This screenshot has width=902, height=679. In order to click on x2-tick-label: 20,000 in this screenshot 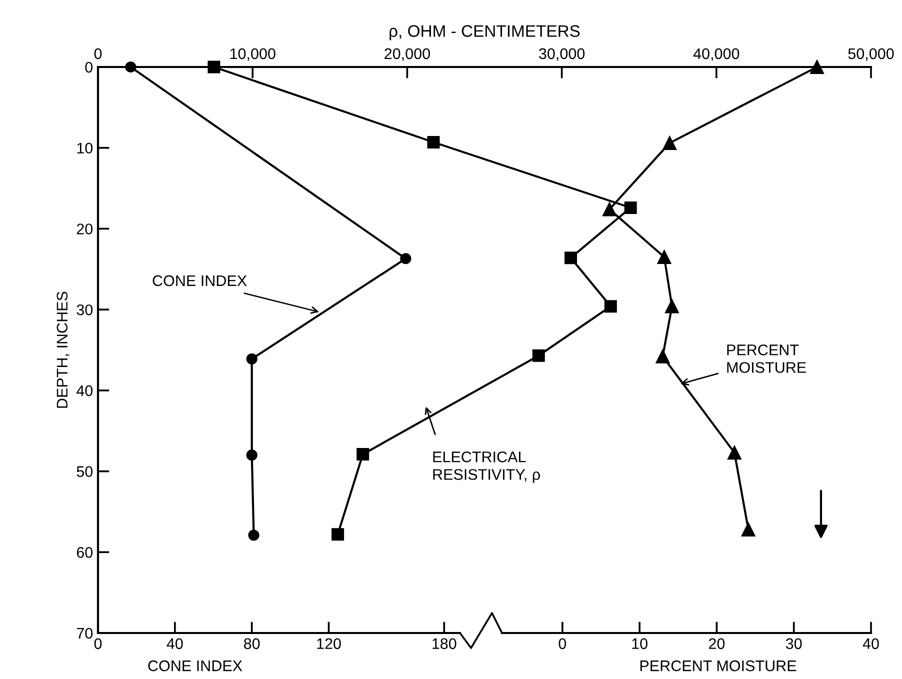, I will do `click(407, 54)`.